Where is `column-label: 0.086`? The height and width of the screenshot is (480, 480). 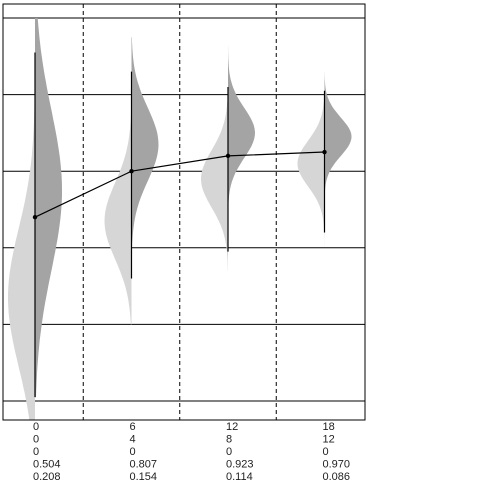
column-label: 0.086 is located at coordinates (337, 475).